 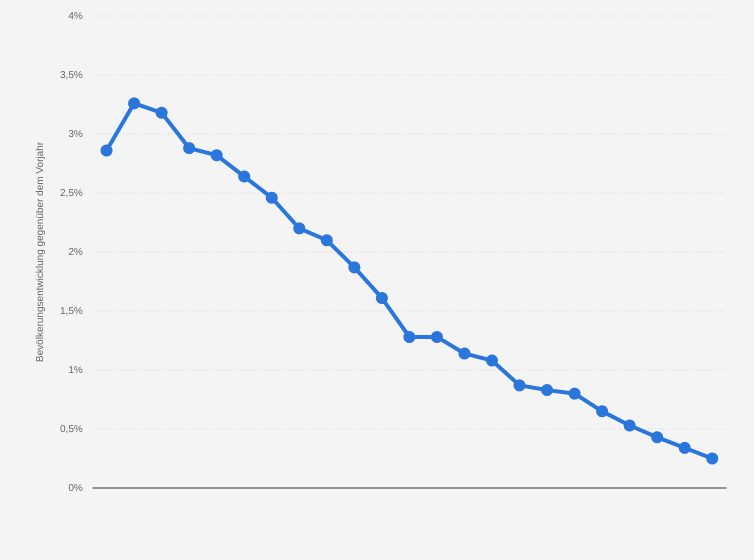 What do you see at coordinates (75, 252) in the screenshot?
I see `y-tick-label: 2%` at bounding box center [75, 252].